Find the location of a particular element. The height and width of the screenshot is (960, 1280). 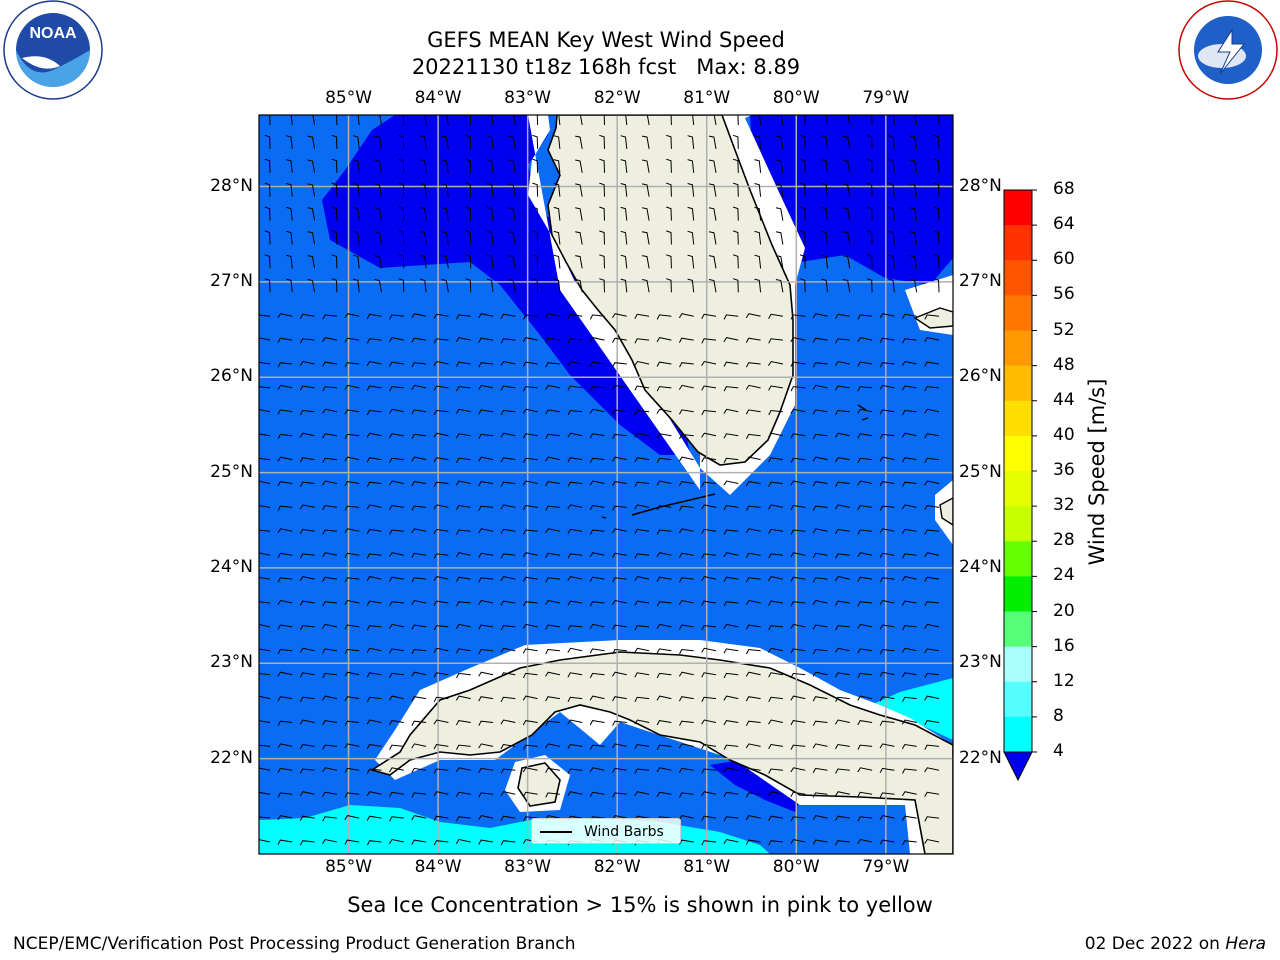

map-subtitle: 20221130 t18z 168h fcst Max: 8.89 is located at coordinates (606, 67).